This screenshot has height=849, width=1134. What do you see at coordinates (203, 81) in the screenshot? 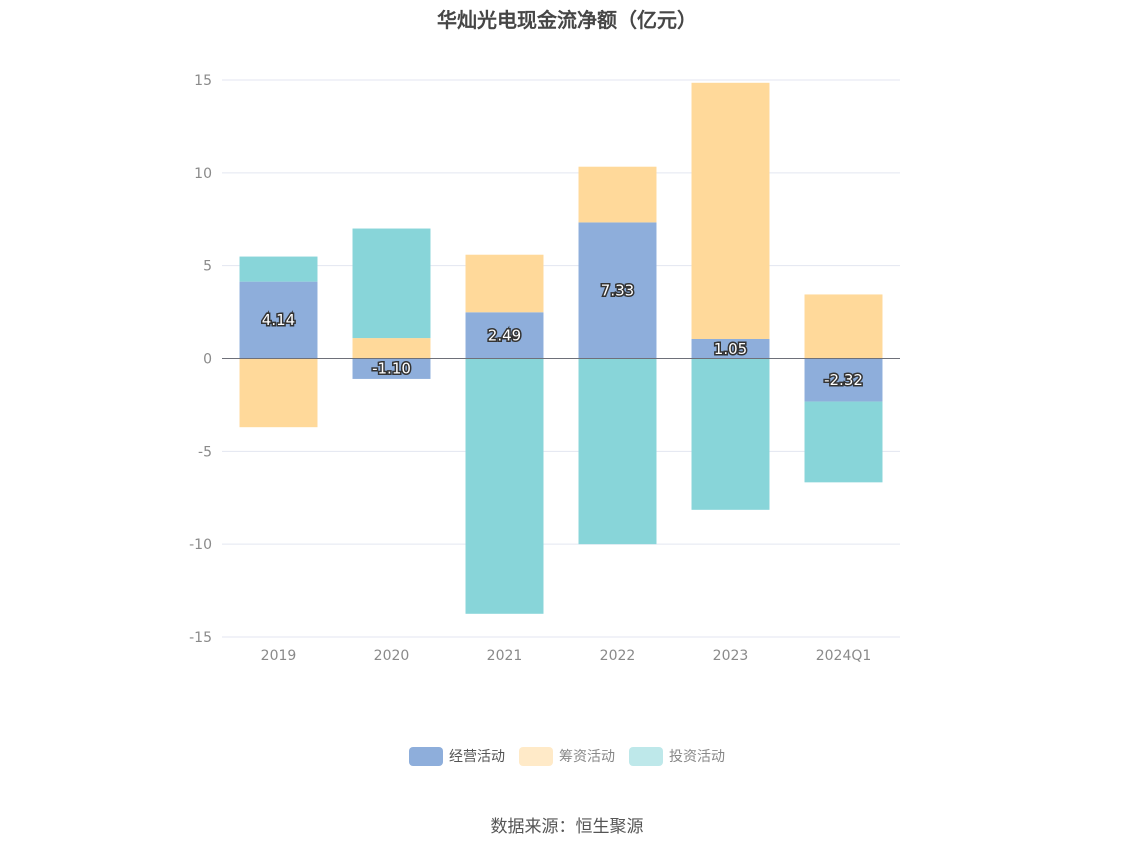
I see `y-tick-label: 15` at bounding box center [203, 81].